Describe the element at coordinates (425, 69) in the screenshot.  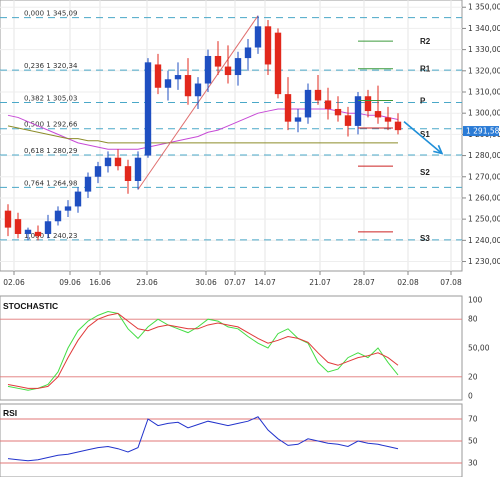
I see `pivot-label-r1: R1` at that location.